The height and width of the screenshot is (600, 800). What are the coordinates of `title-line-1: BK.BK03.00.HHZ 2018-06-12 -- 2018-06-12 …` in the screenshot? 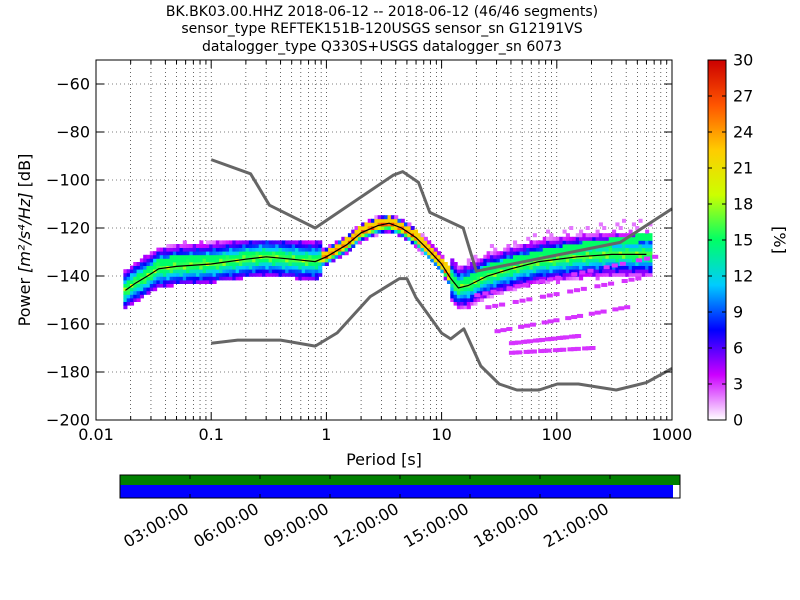 It's located at (382, 12).